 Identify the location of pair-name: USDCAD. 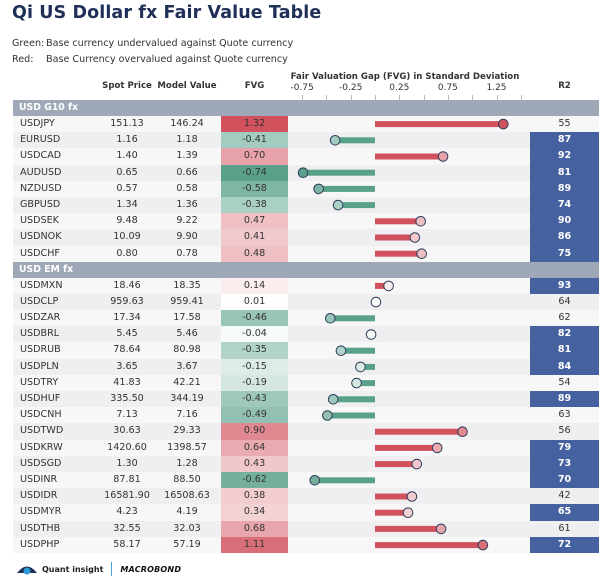
(41, 156).